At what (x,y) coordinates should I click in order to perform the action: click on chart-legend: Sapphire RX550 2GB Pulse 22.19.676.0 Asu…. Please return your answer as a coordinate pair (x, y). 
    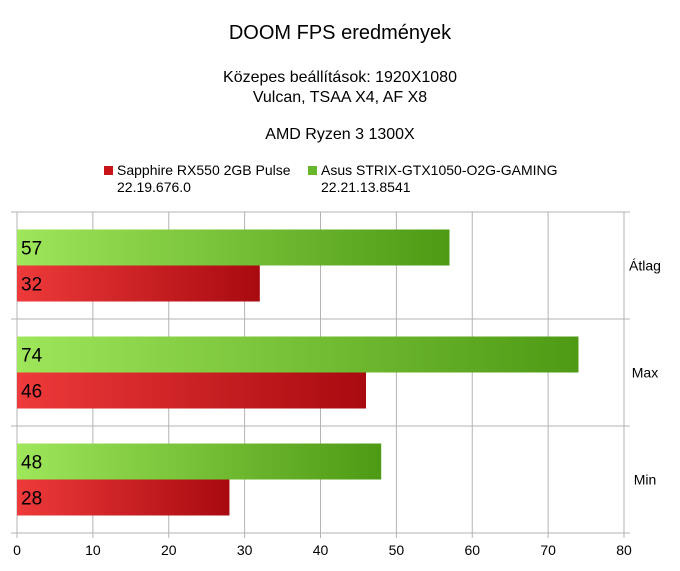
    Looking at the image, I should click on (340, 182).